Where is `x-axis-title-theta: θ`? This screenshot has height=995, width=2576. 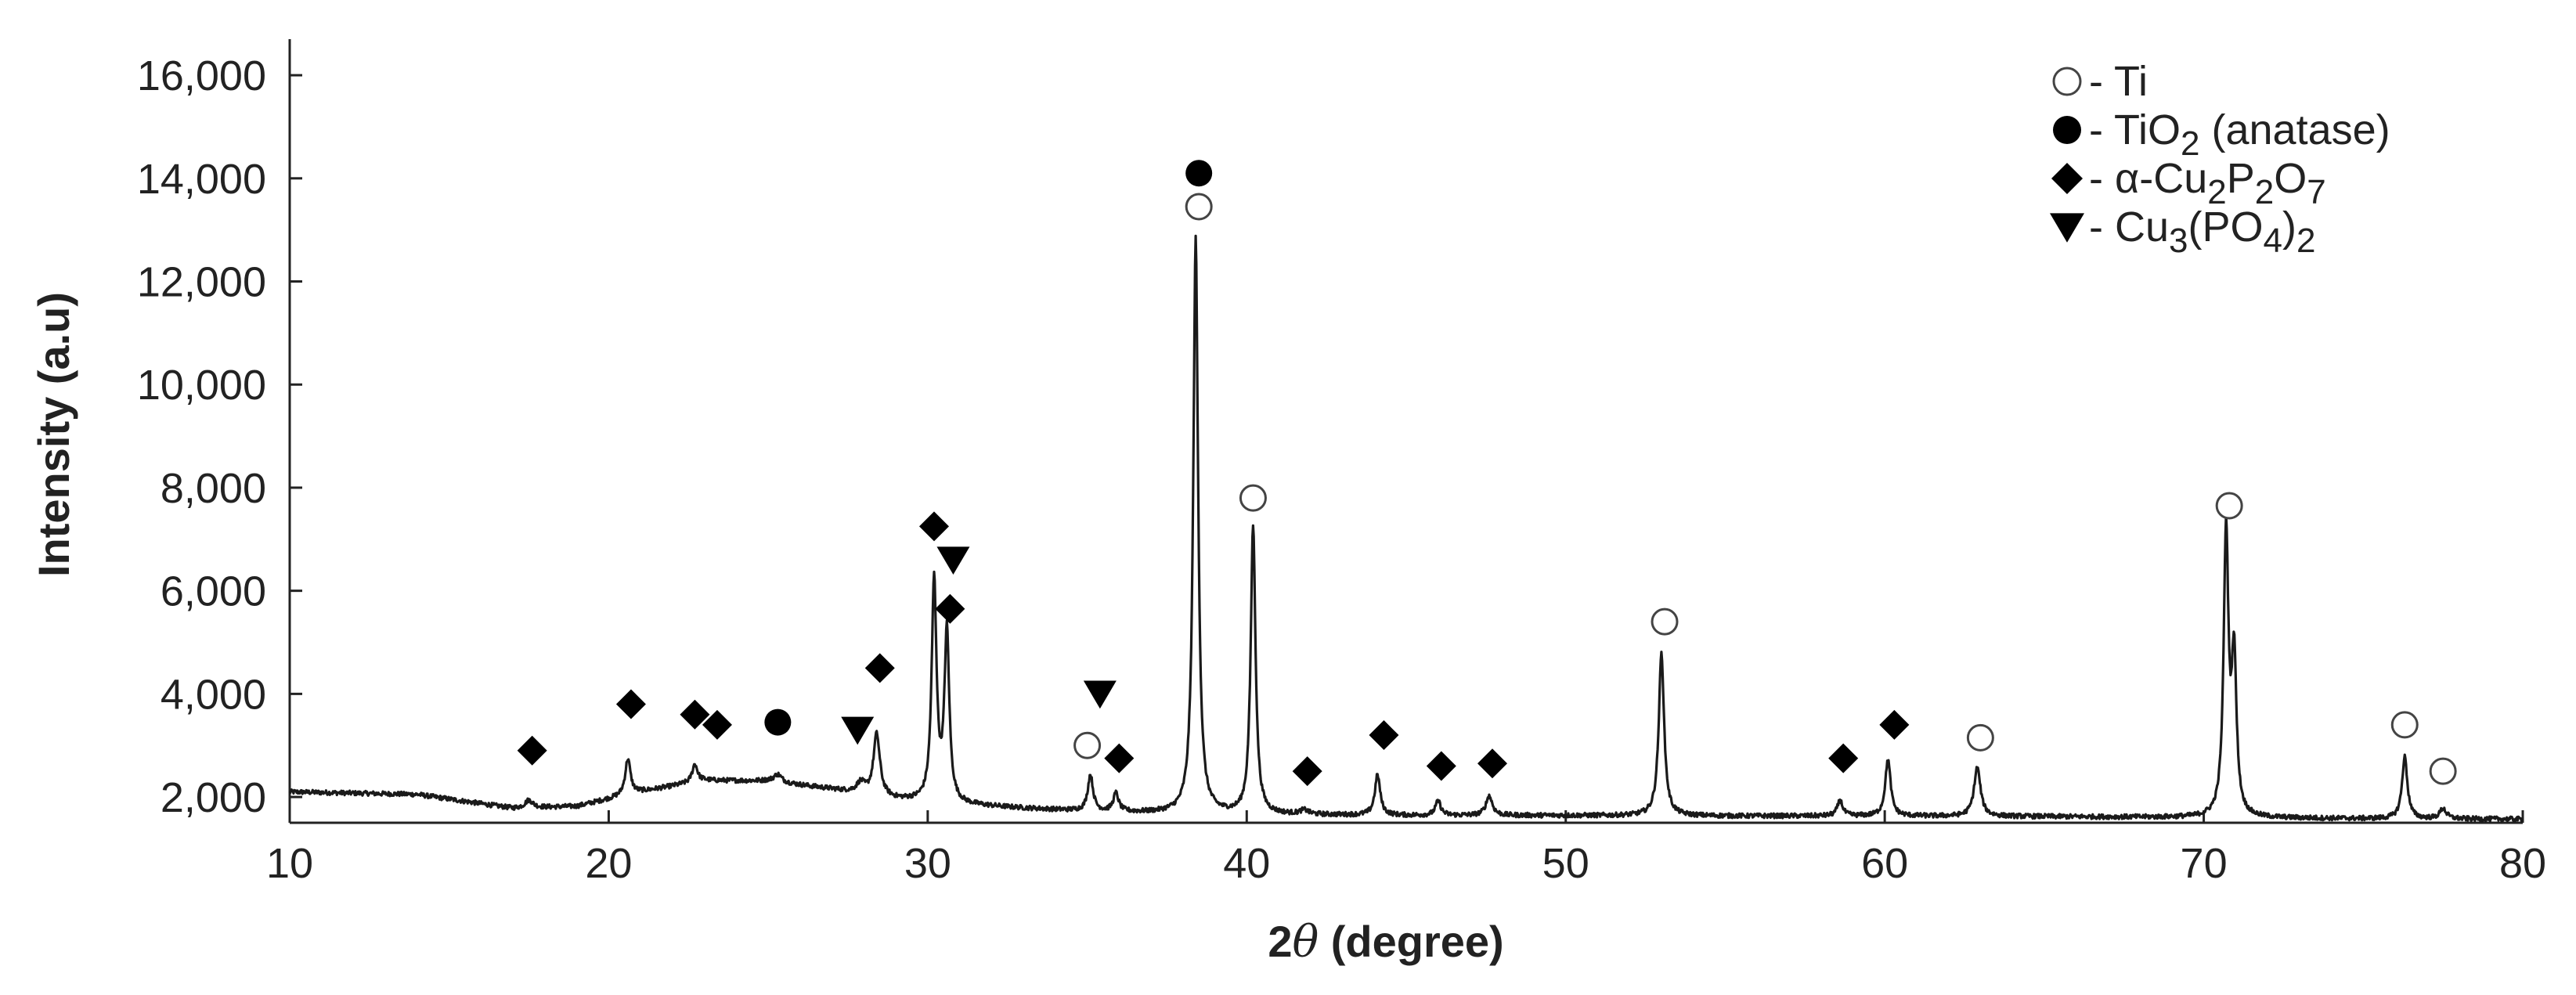
x-axis-title-theta: θ is located at coordinates (1306, 942).